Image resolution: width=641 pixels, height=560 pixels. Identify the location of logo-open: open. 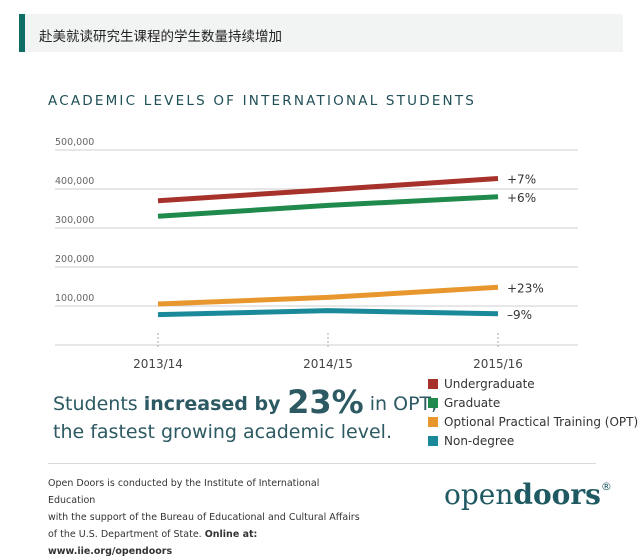
(479, 494).